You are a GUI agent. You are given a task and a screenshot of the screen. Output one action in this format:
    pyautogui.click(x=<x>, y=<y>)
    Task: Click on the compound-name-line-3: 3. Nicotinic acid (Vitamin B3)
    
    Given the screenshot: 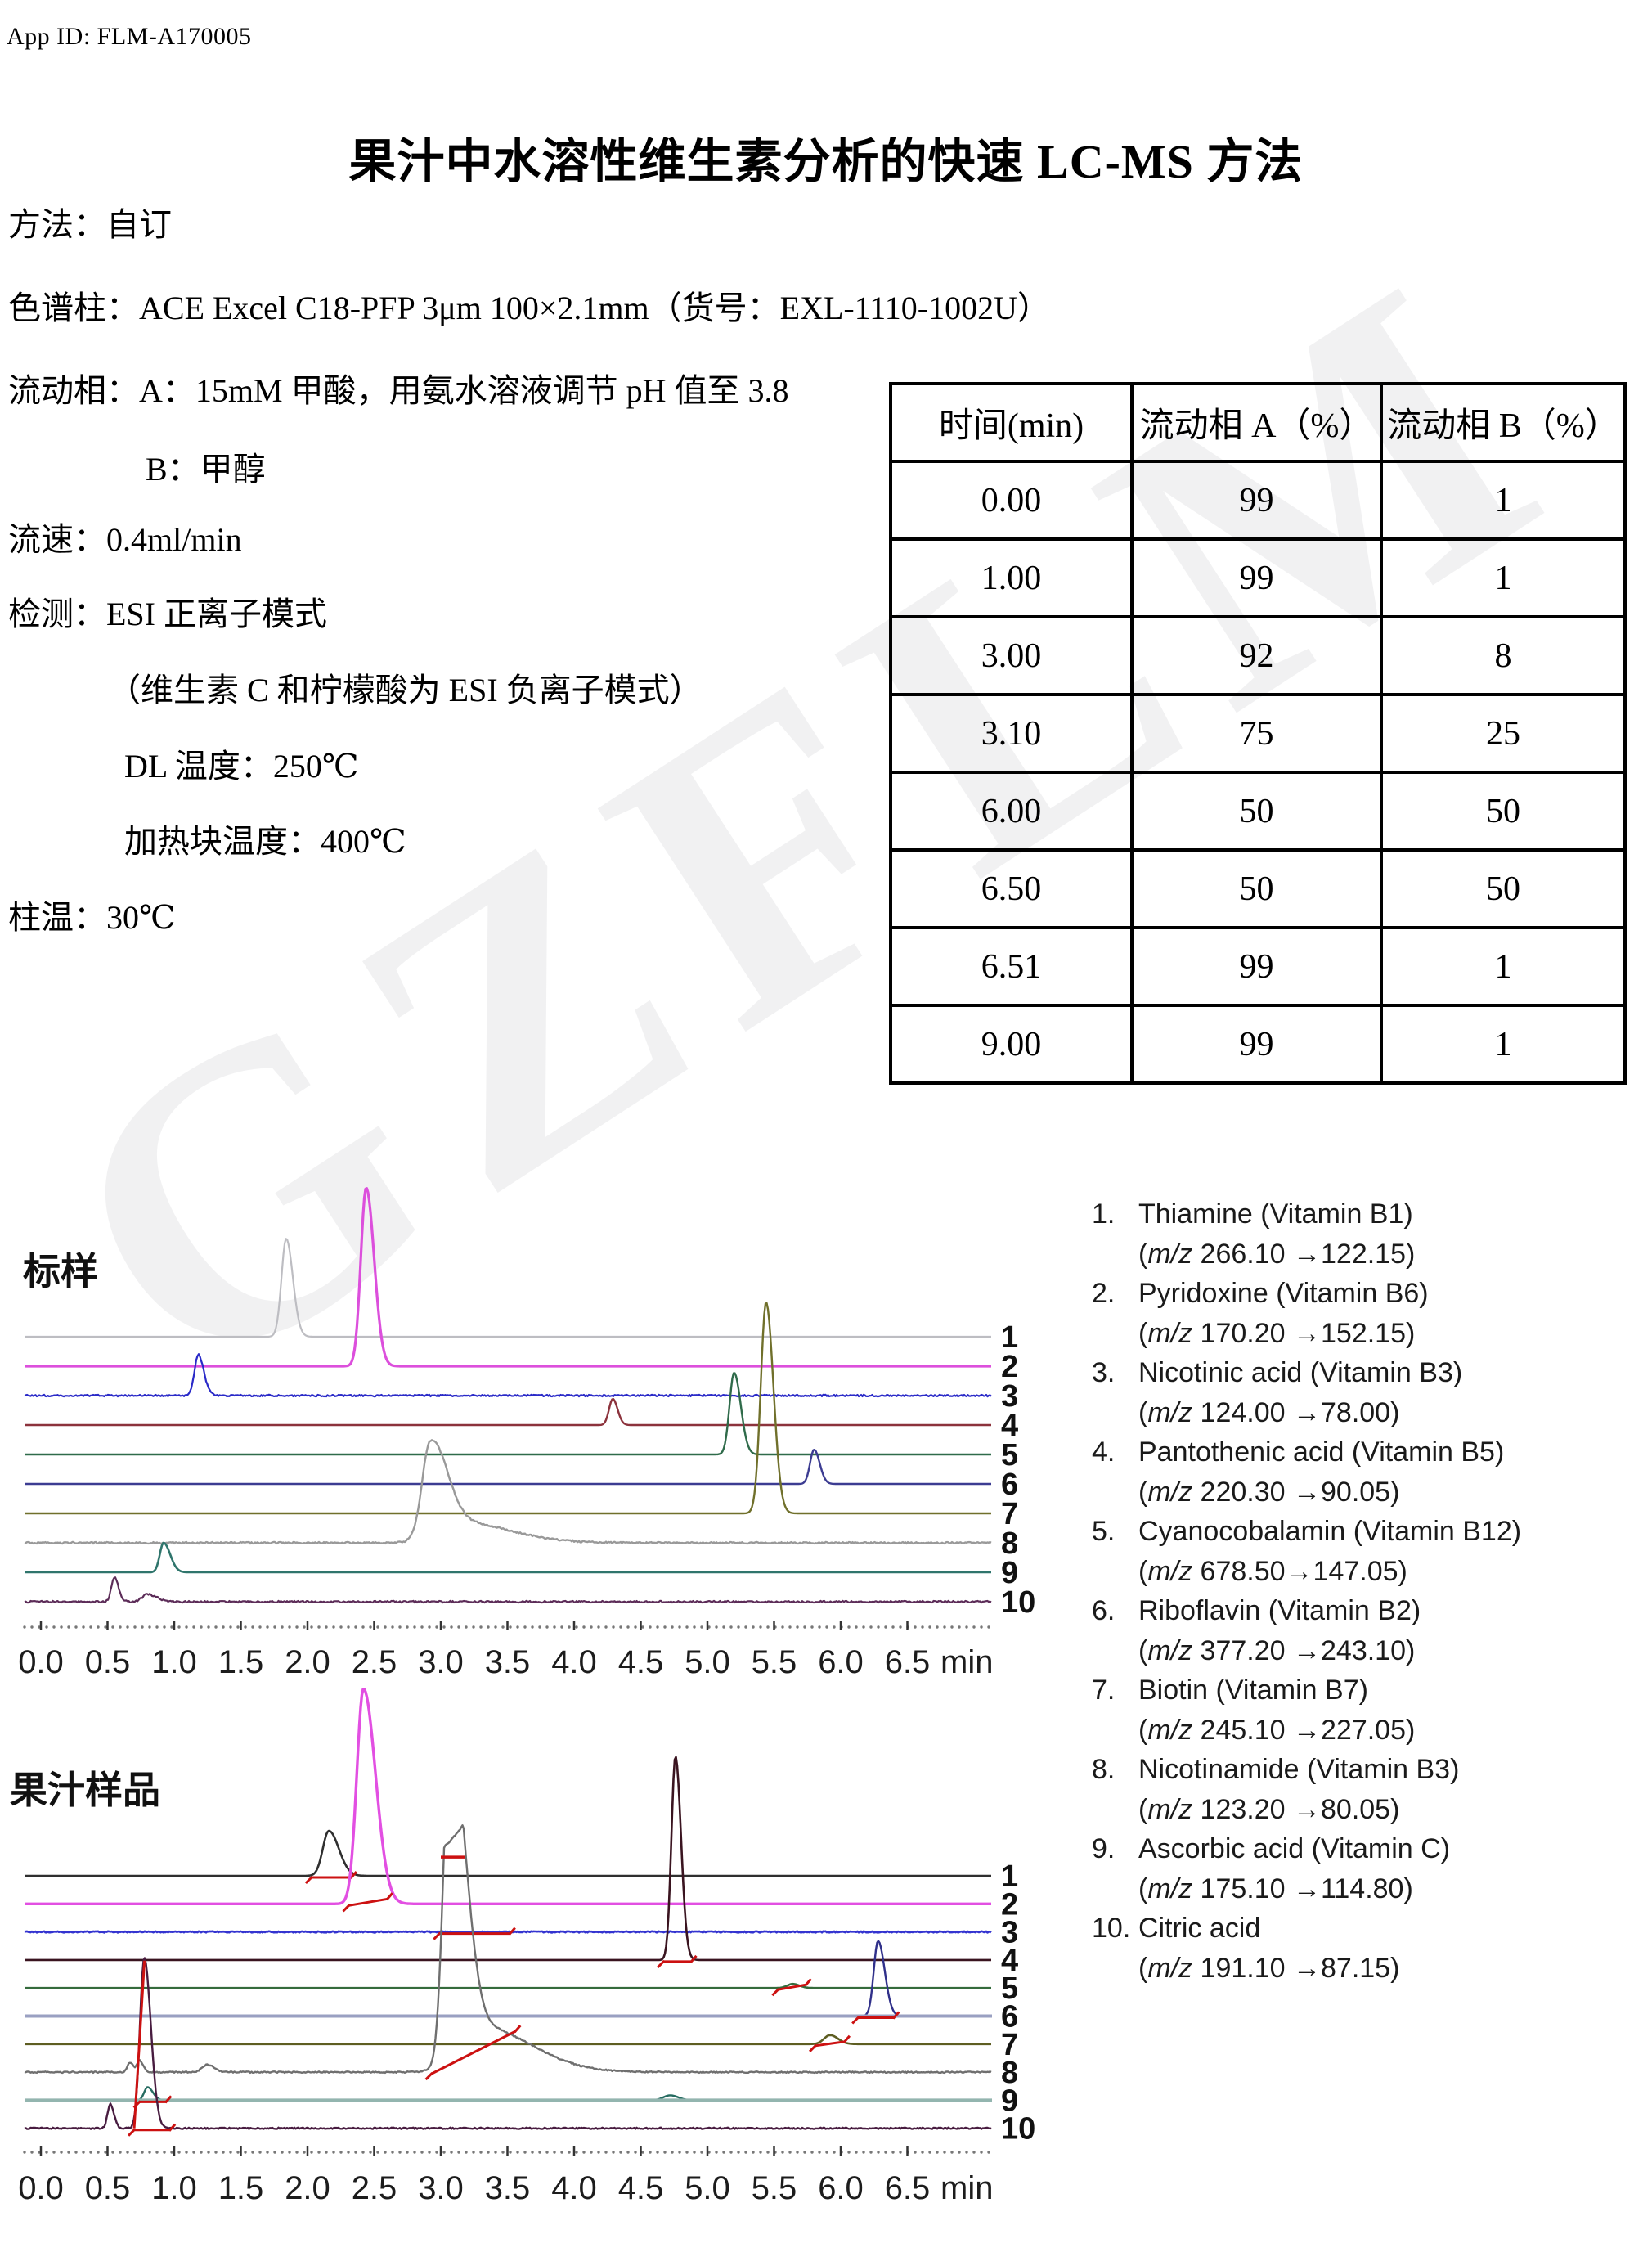 What is the action you would take?
    pyautogui.click(x=1370, y=1373)
    